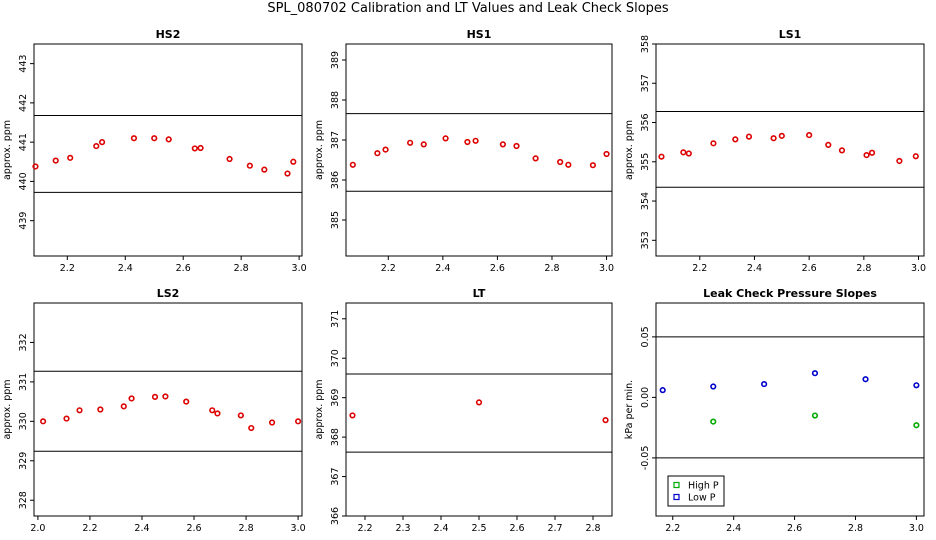 Image resolution: width=936 pixels, height=540 pixels. I want to click on y-tick-label: -0.05, so click(645, 458).